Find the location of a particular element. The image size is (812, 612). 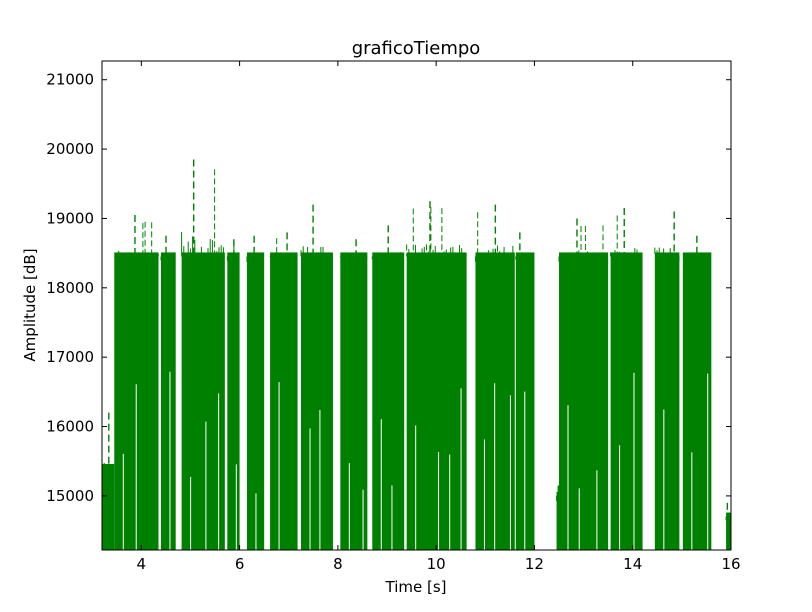

x-tick-label-1: 6 is located at coordinates (240, 564).